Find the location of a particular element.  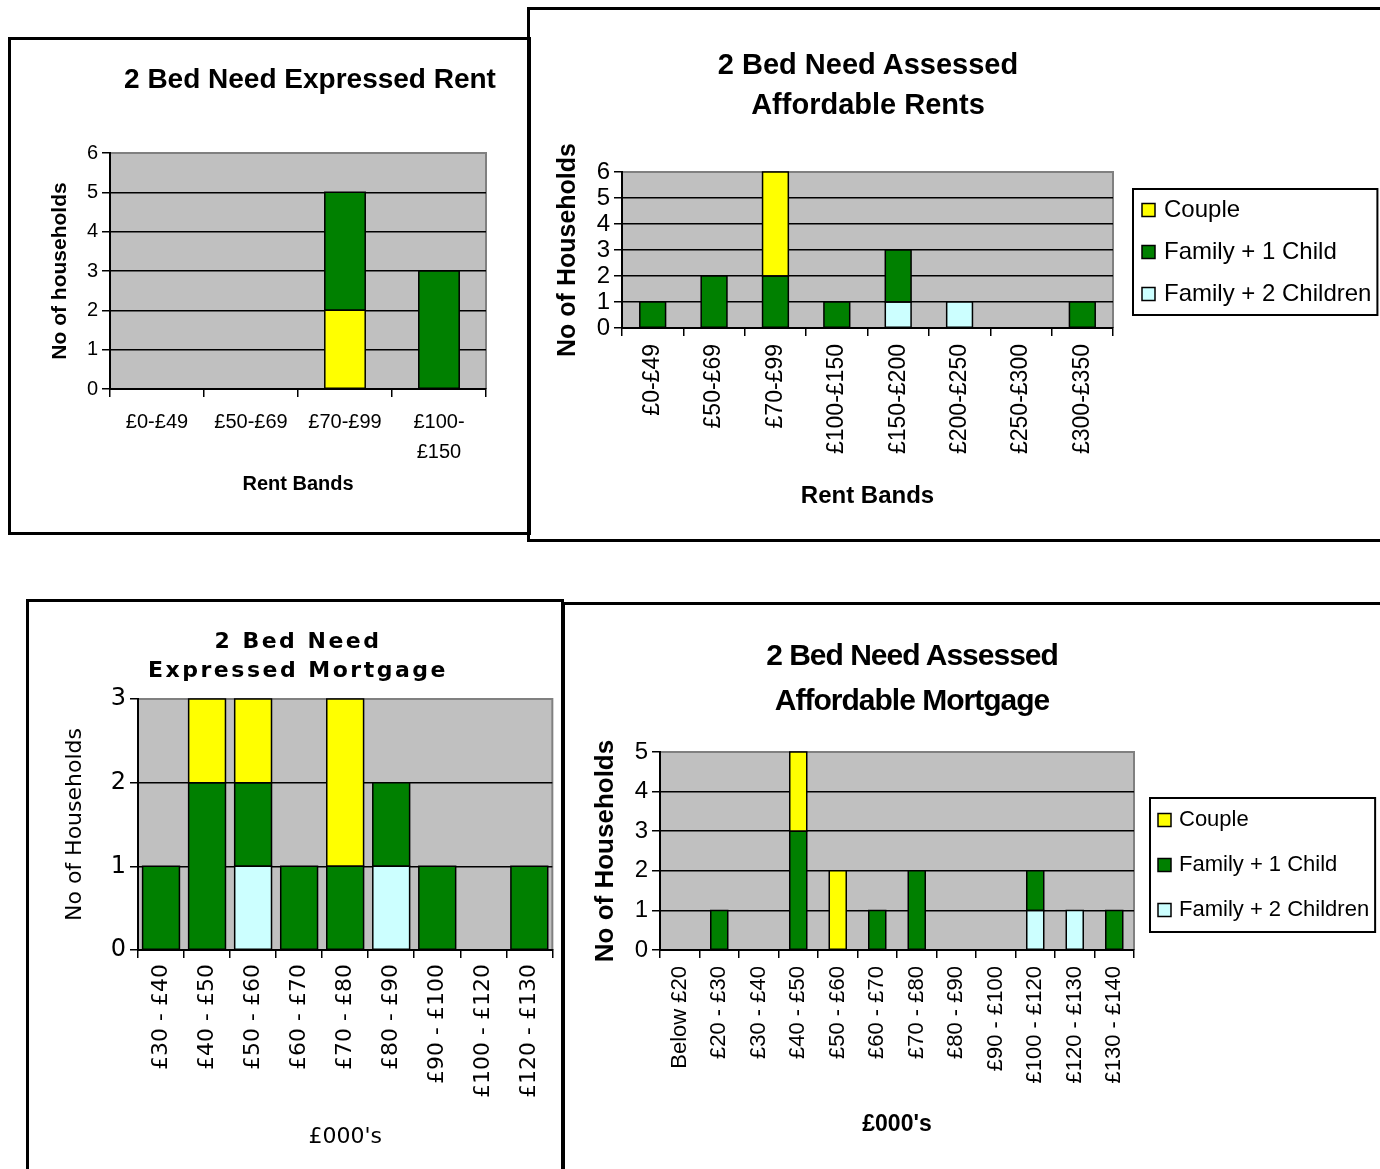

chart-title: 2 Bed Need Expressed Mortgage is located at coordinates (298, 655).